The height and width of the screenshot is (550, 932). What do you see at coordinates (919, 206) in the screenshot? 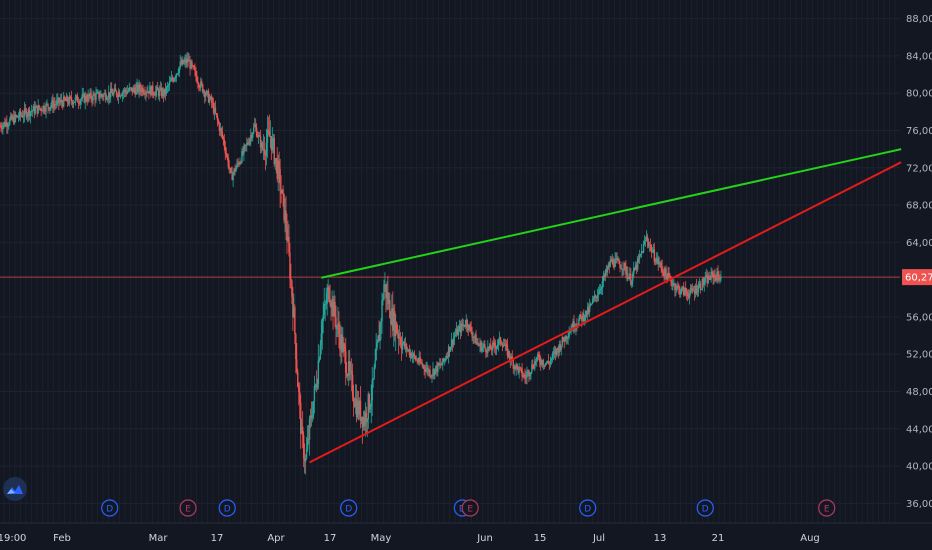
I see `price-tick-label: 68,00` at bounding box center [919, 206].